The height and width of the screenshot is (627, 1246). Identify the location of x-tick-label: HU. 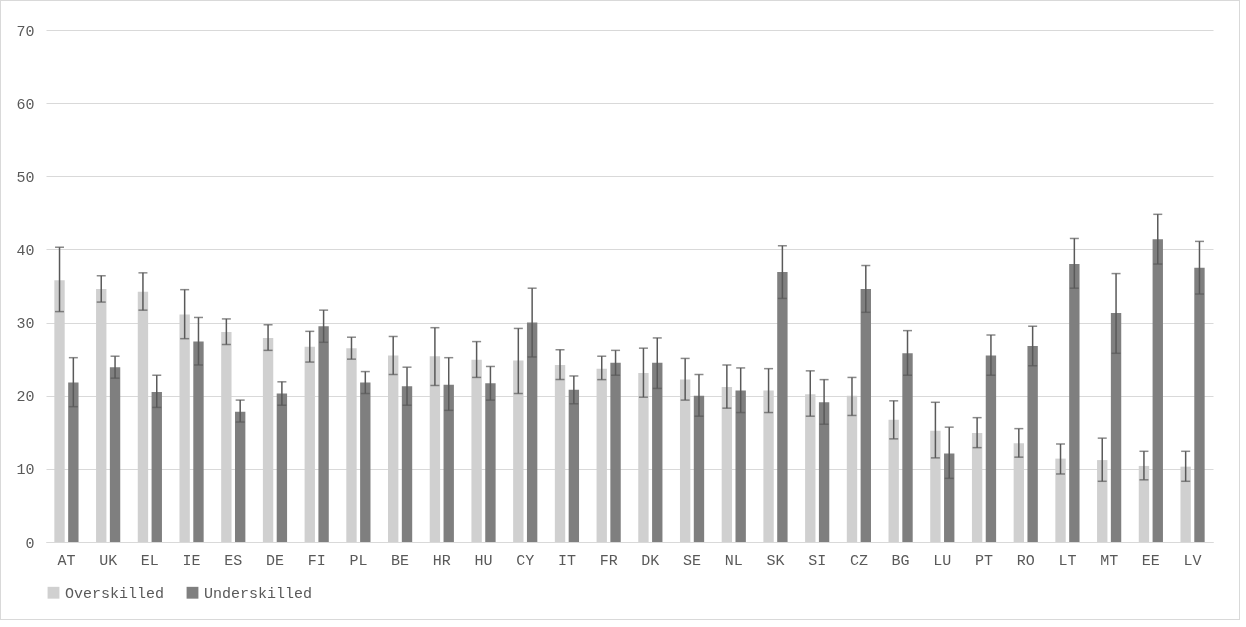
(483, 561).